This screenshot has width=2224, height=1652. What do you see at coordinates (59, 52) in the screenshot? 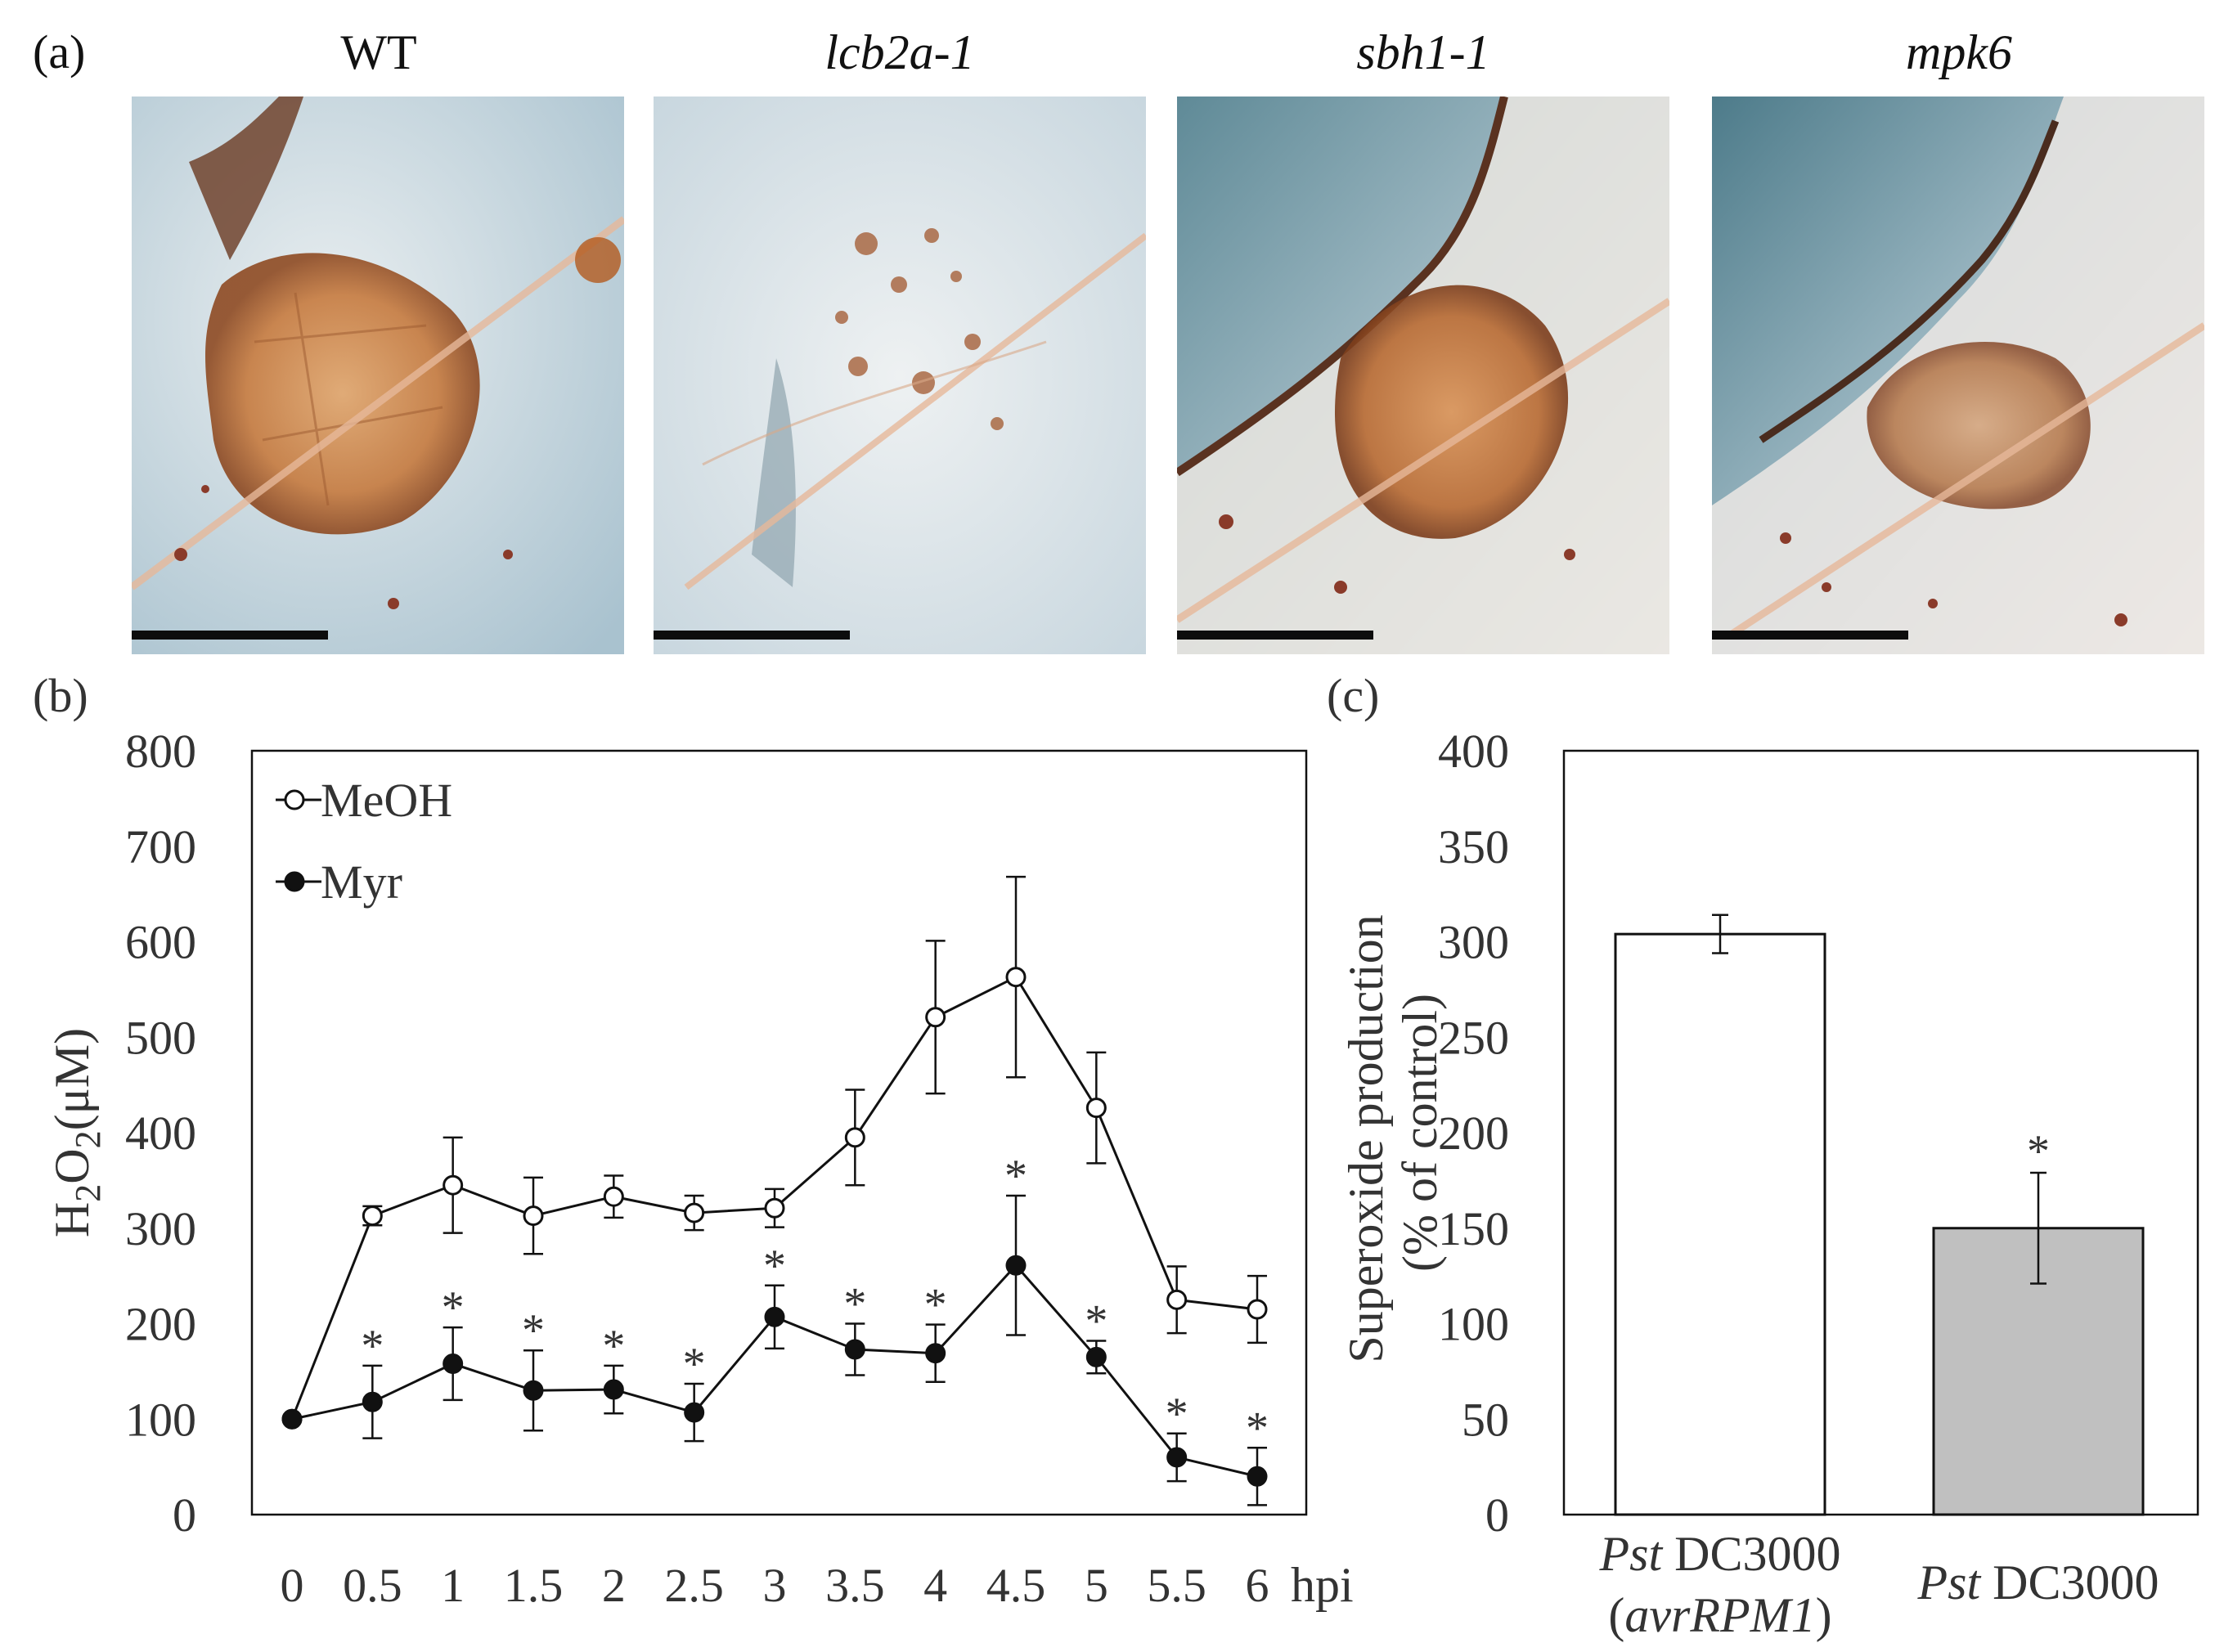
I see `panel-a-label: (a)` at bounding box center [59, 52].